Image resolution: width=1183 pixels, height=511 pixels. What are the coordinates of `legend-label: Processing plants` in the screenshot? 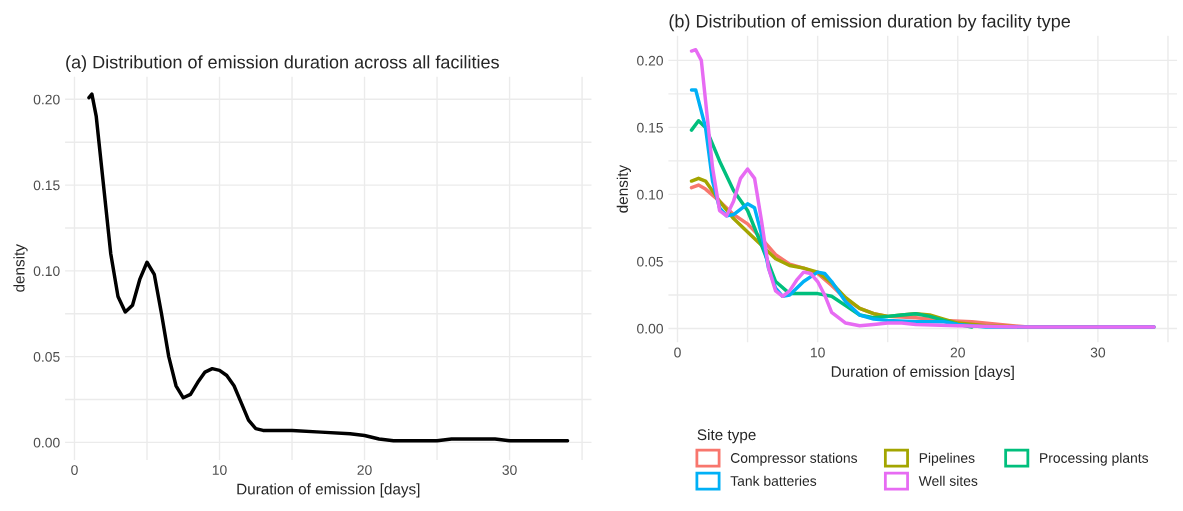 It's located at (1094, 459).